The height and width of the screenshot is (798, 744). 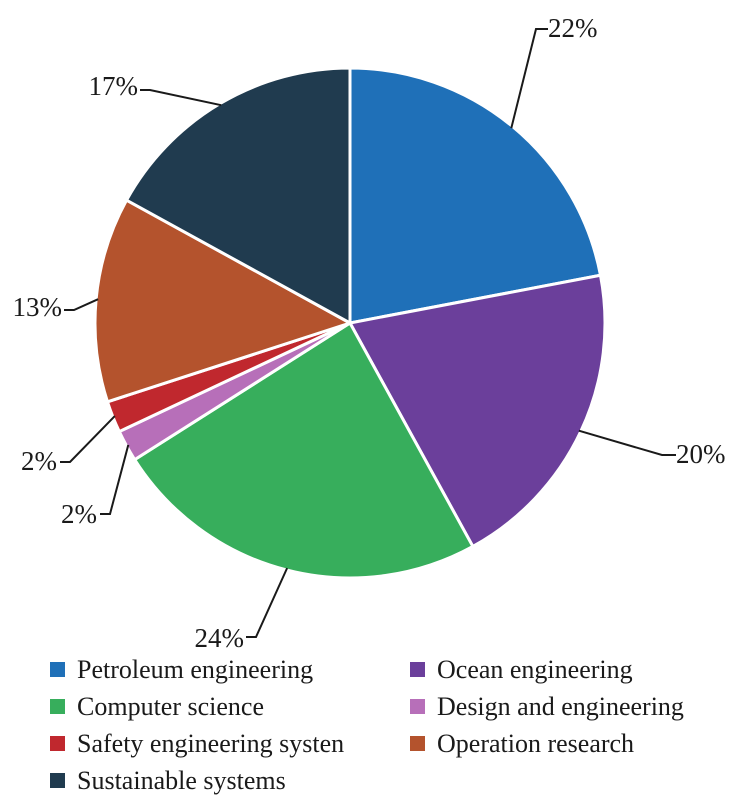 I want to click on legend-label: Safety engineering systen, so click(x=211, y=743).